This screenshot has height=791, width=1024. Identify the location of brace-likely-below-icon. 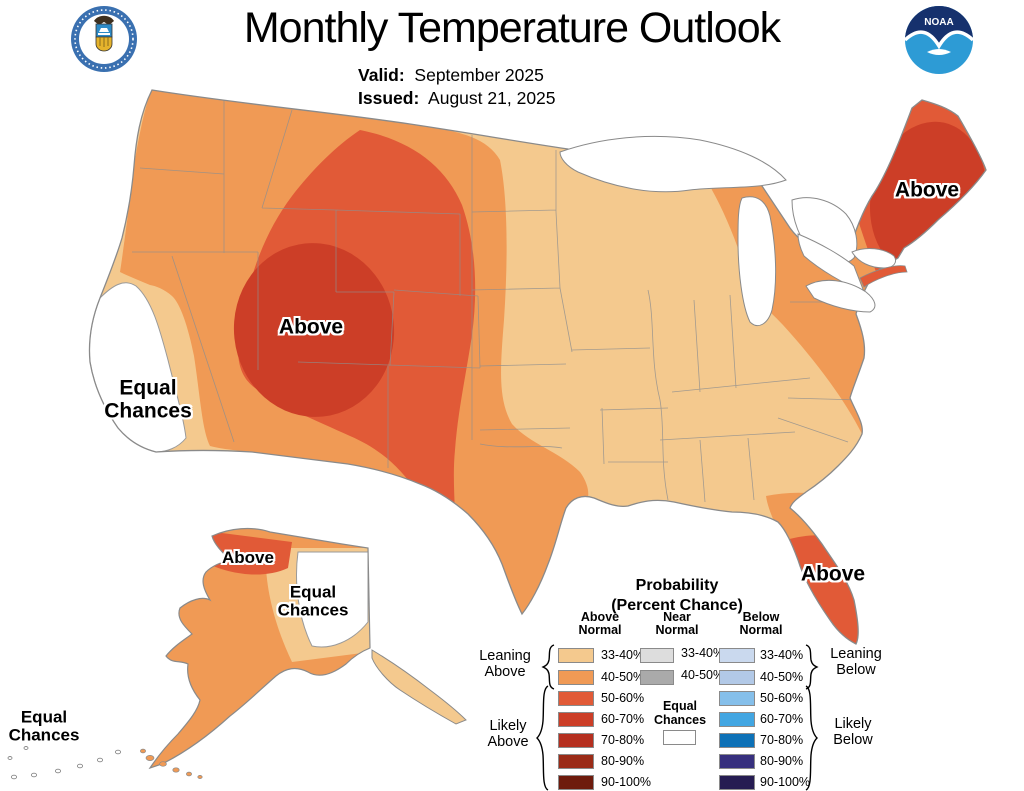
(811, 738).